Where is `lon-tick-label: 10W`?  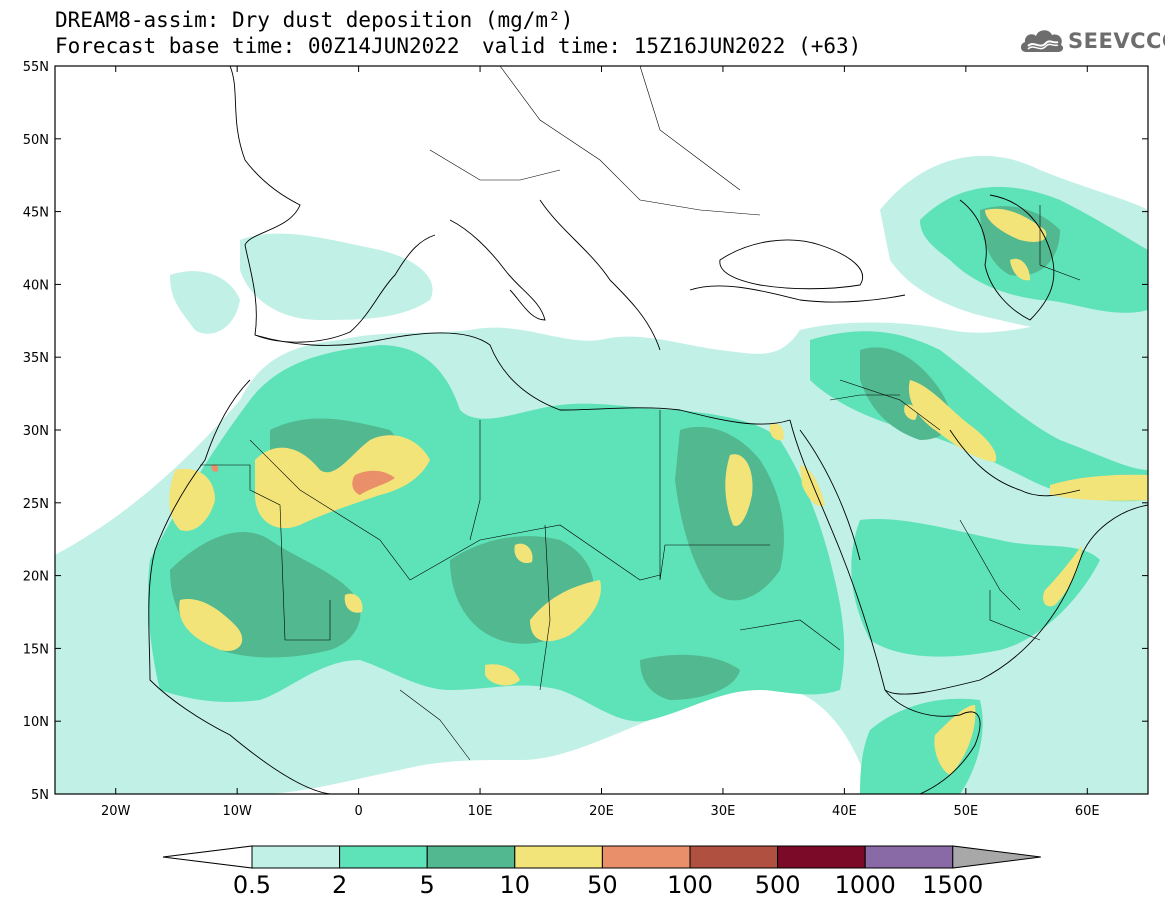
lon-tick-label: 10W is located at coordinates (237, 811).